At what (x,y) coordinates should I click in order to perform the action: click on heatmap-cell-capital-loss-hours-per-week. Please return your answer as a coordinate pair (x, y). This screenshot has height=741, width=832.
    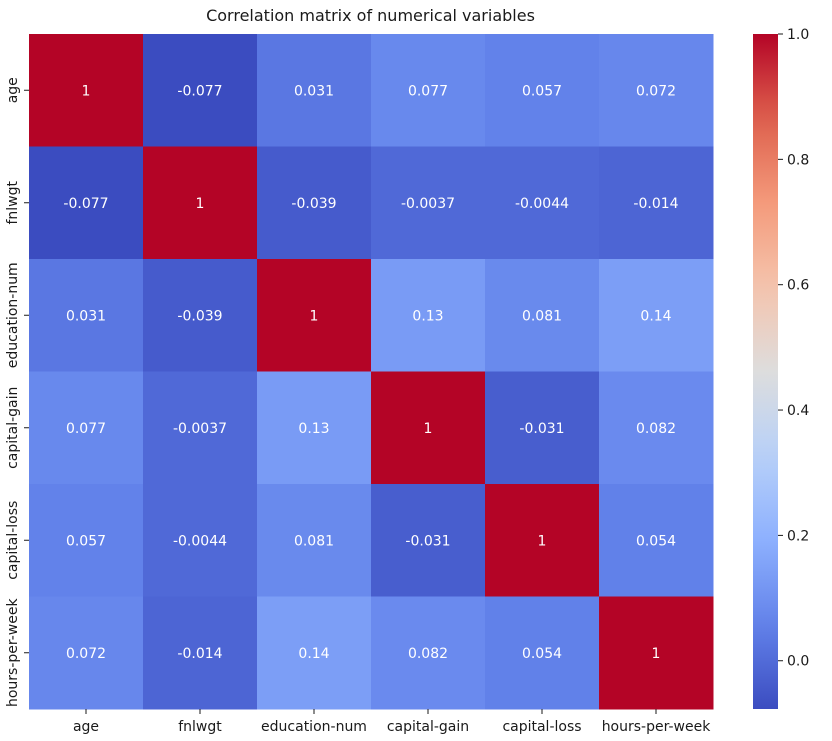
    Looking at the image, I should click on (656, 540).